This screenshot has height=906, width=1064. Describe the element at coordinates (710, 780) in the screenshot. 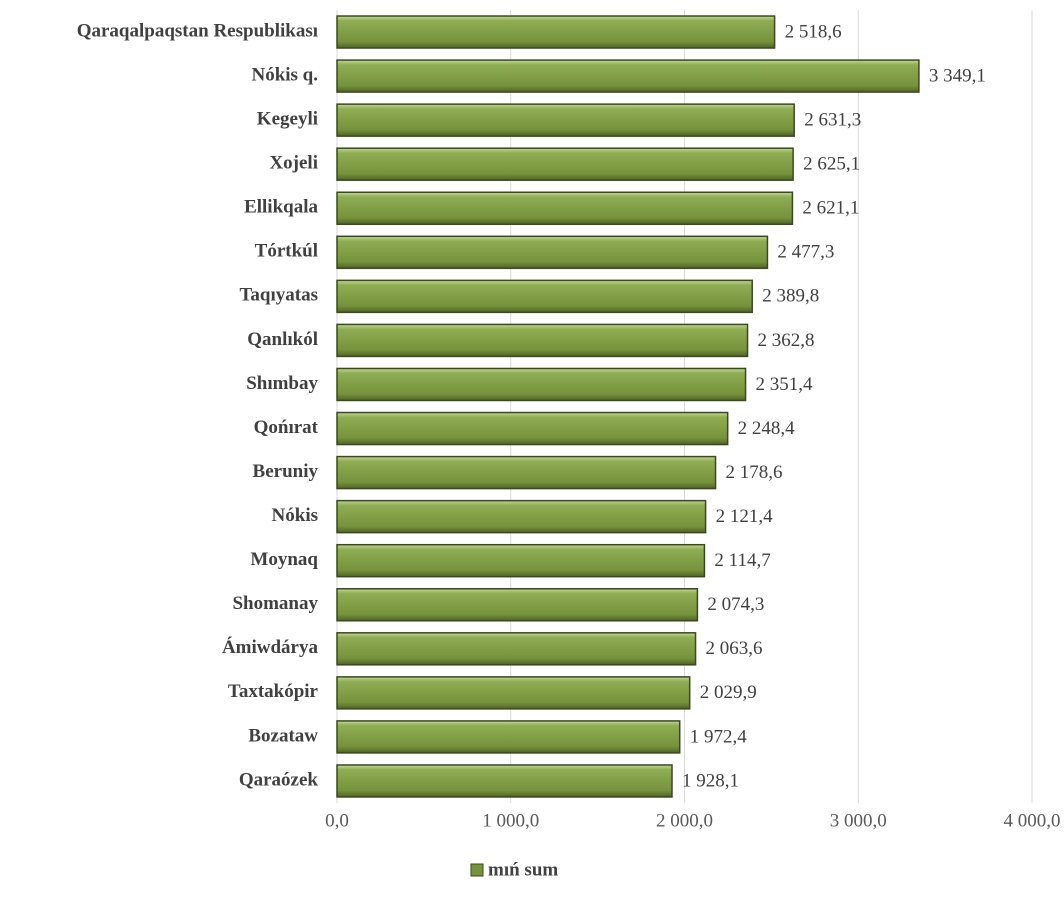

I see `data-label: 1 928,1` at that location.